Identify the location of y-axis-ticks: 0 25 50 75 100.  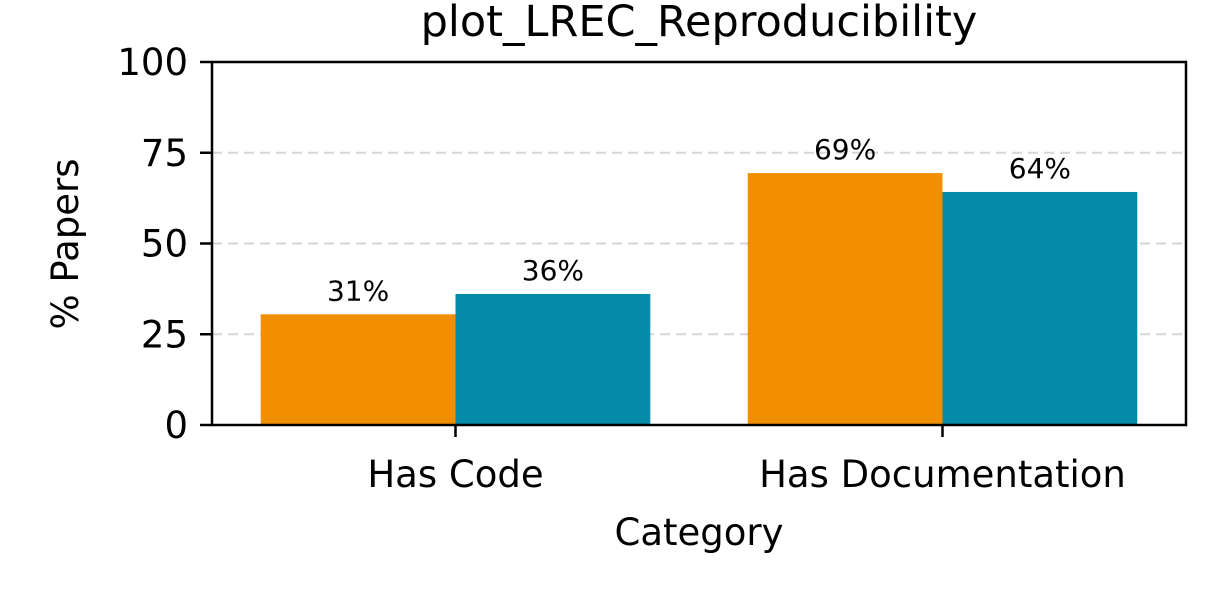
(164, 244).